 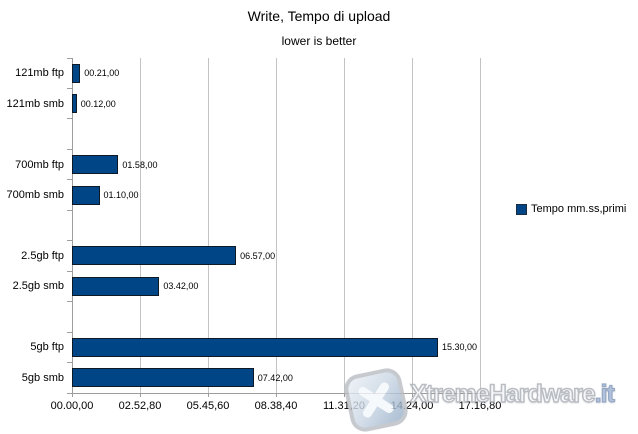 What do you see at coordinates (35, 195) in the screenshot?
I see `category-label: 700mb smb` at bounding box center [35, 195].